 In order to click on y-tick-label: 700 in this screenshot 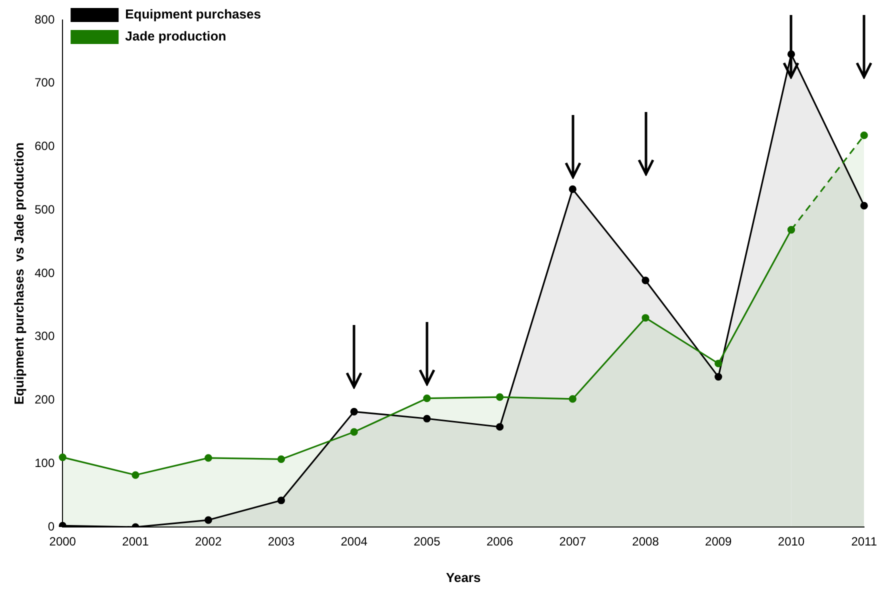, I will do `click(44, 83)`.